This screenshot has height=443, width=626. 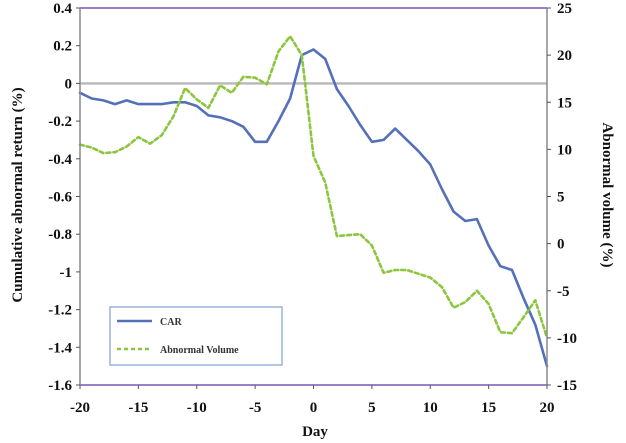 I want to click on x-tick-label: -20, so click(x=80, y=408).